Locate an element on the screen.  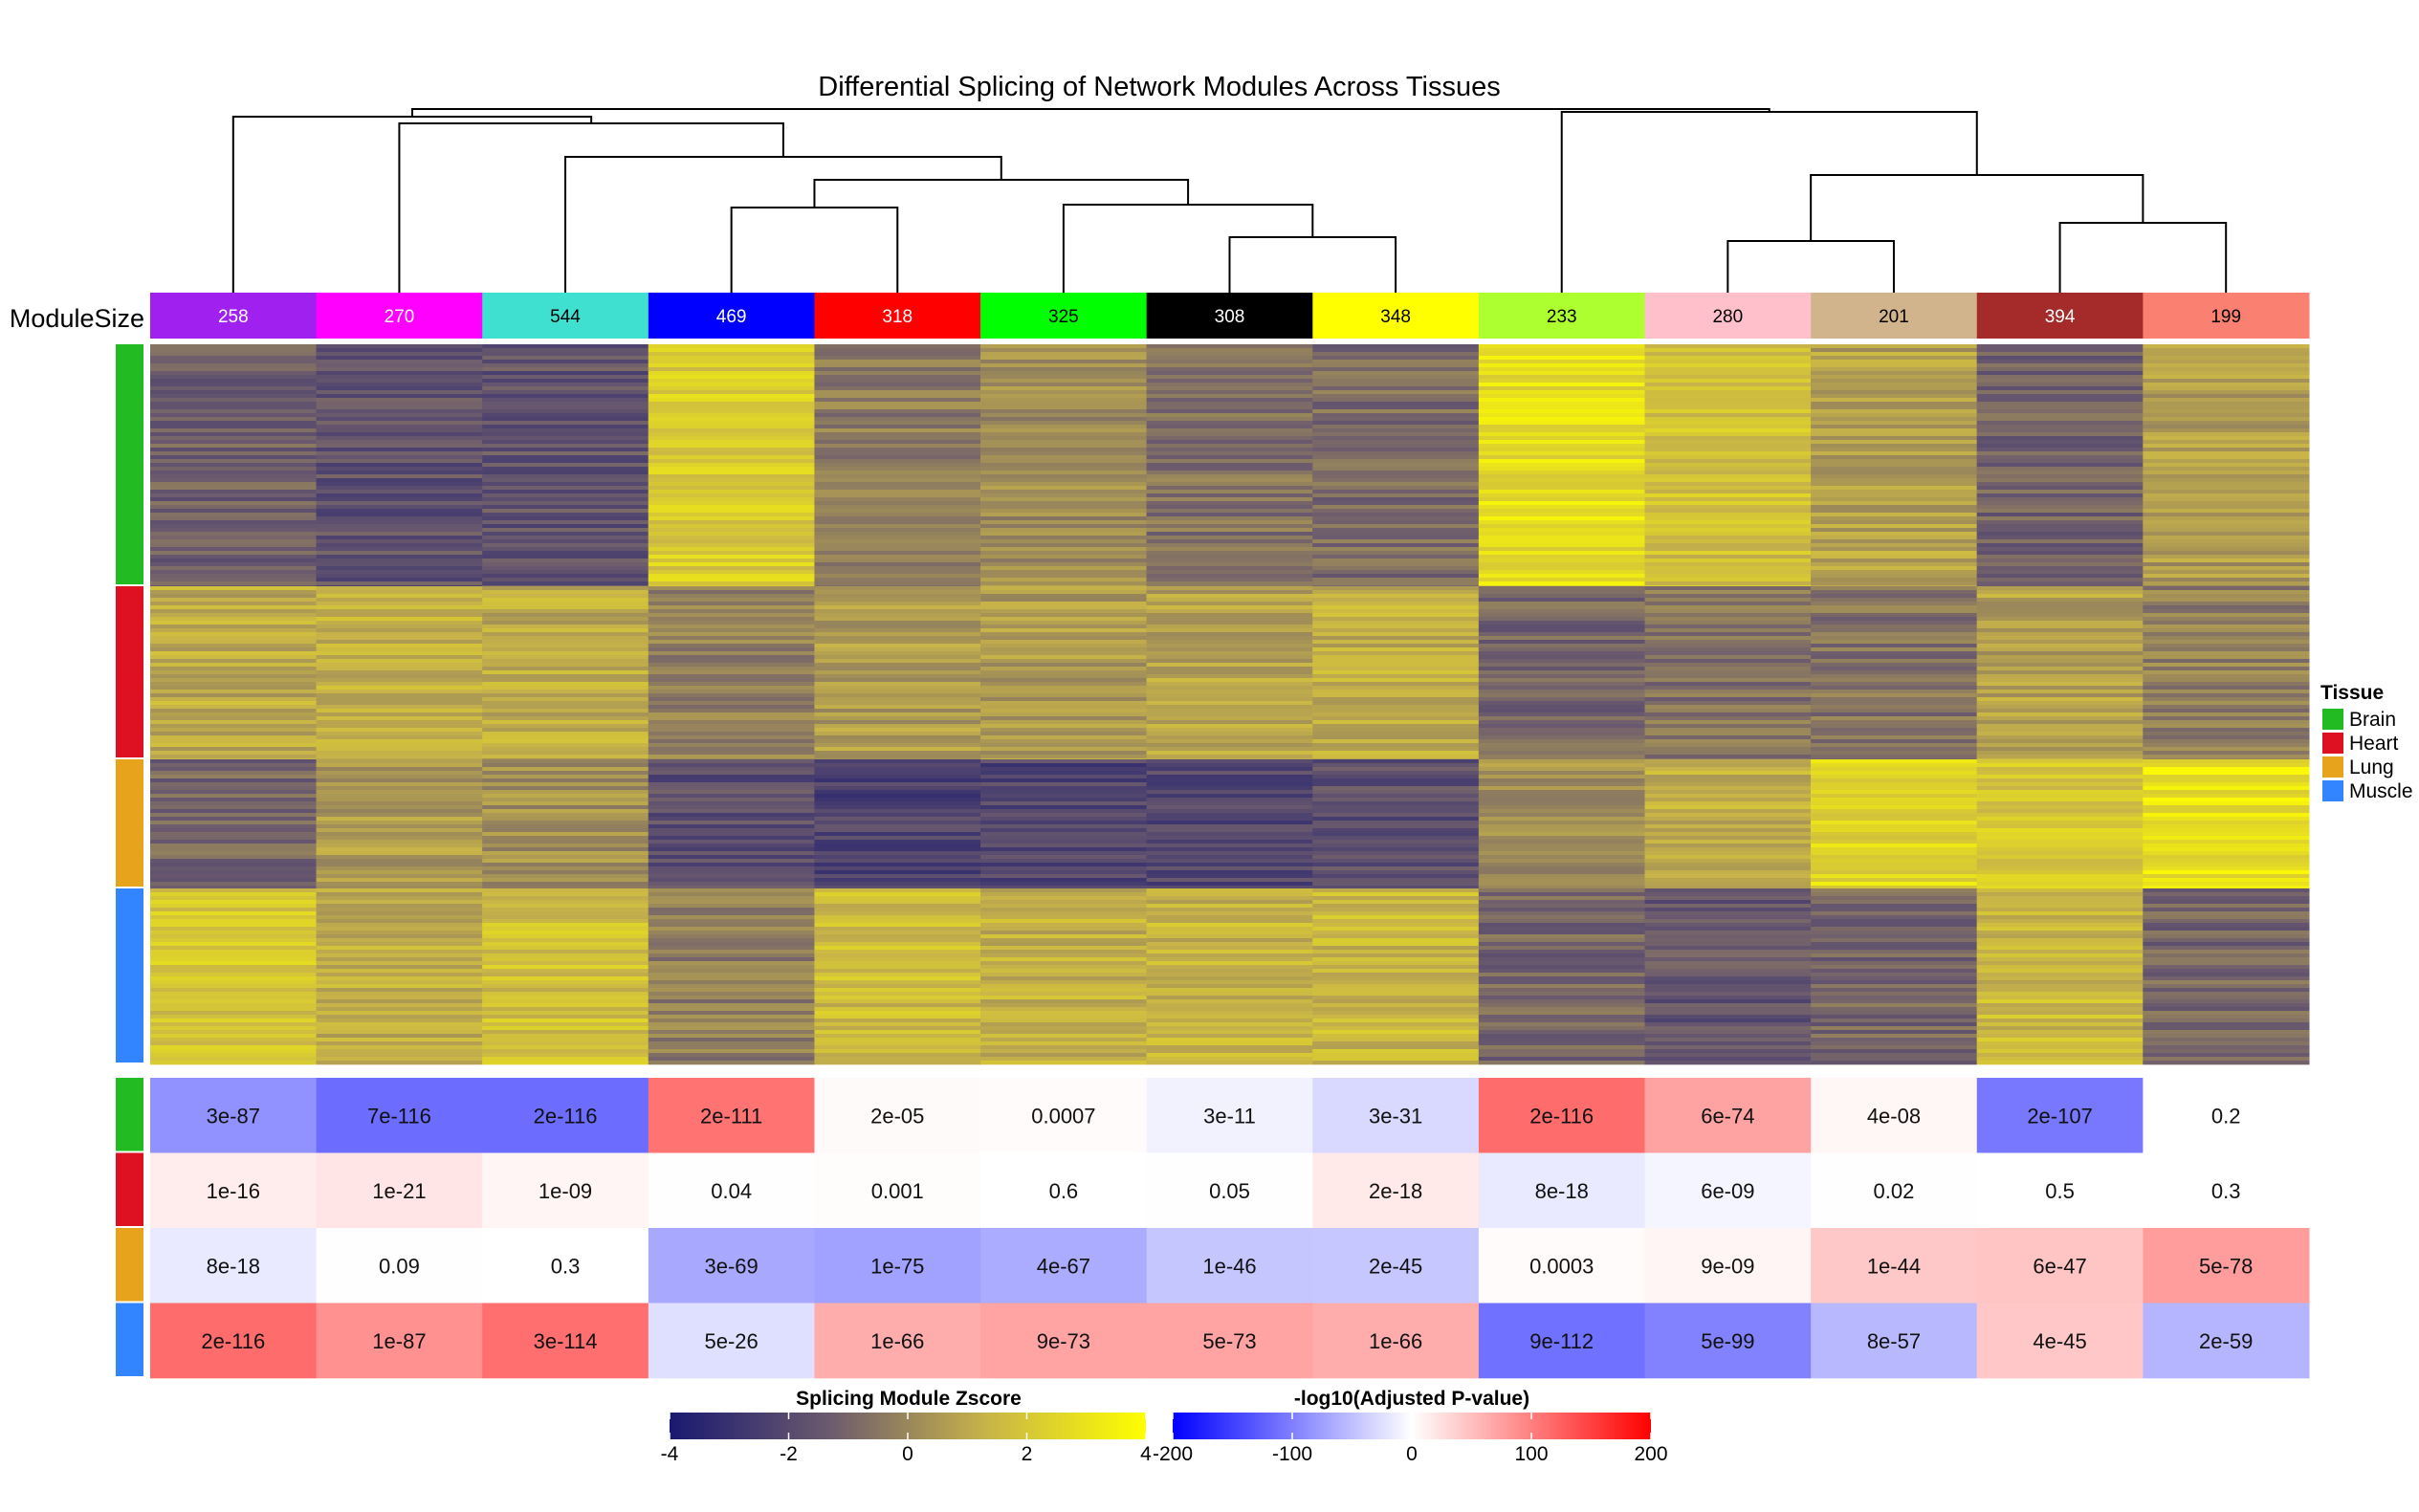
pvalue-label: 2e-111 is located at coordinates (731, 1116).